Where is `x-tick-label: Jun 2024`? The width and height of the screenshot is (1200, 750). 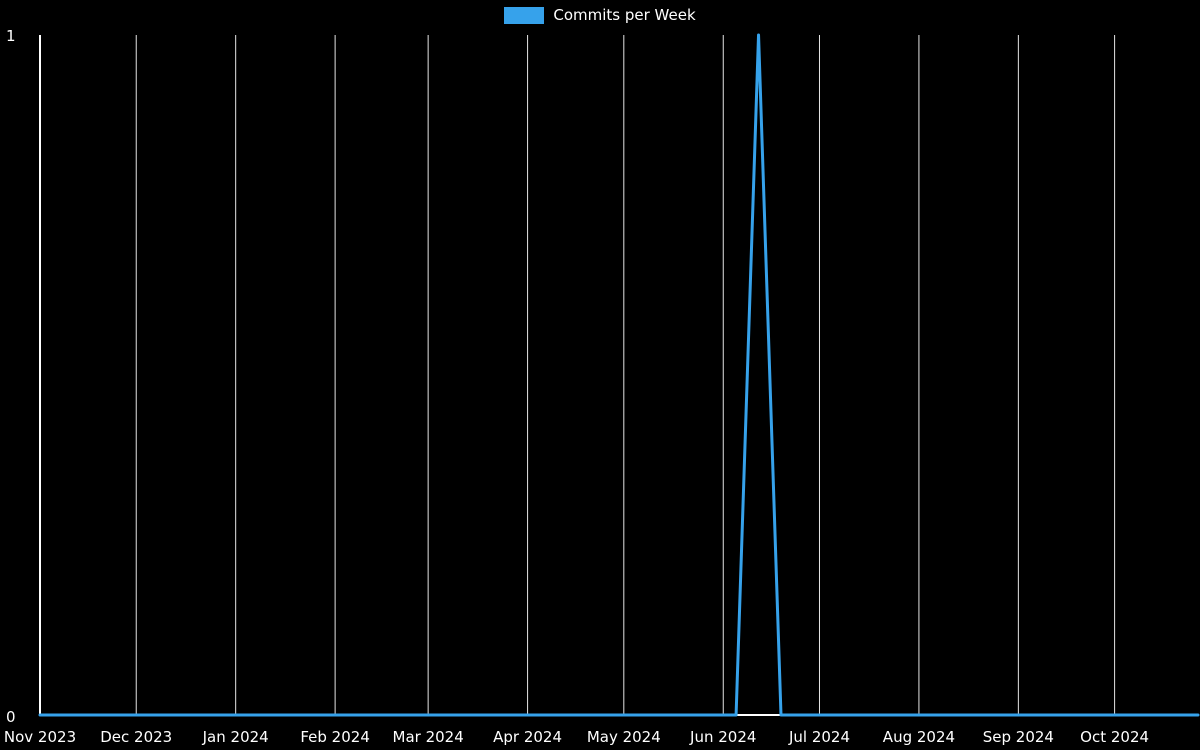
x-tick-label: Jun 2024 is located at coordinates (723, 737).